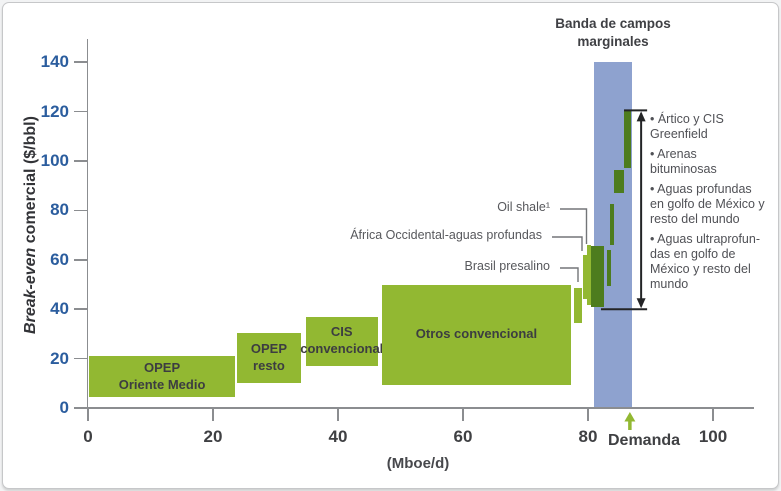  Describe the element at coordinates (687, 126) in the screenshot. I see `marginal-field-type-item-1: • Ártico y CIS Greenfield` at that location.